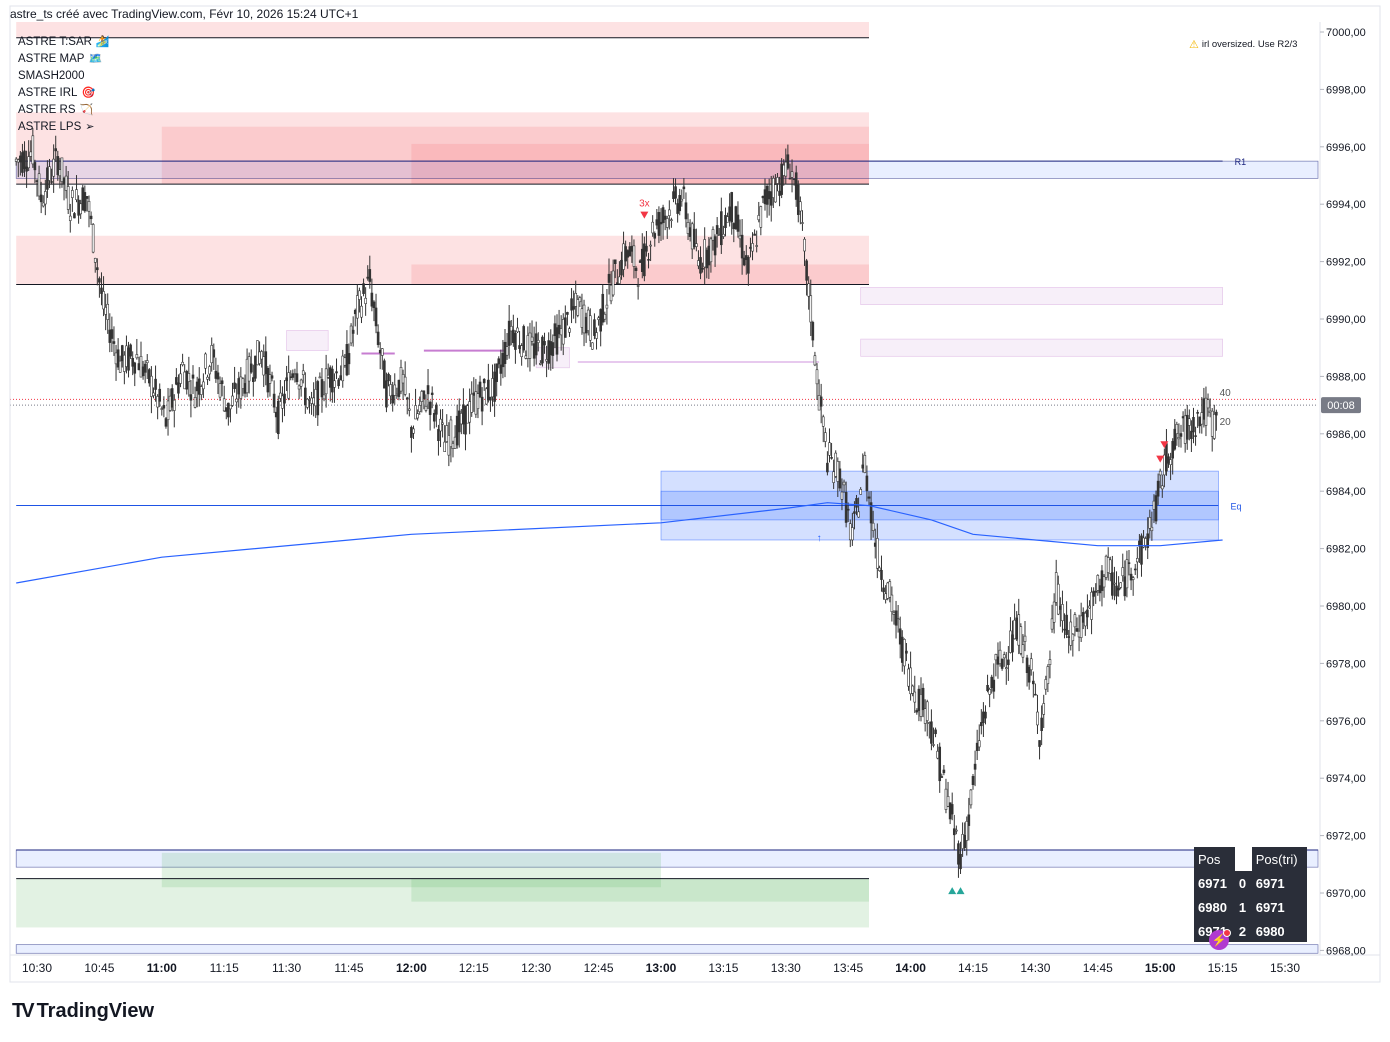  I want to click on x-tick-label: 15:15, so click(1223, 968).